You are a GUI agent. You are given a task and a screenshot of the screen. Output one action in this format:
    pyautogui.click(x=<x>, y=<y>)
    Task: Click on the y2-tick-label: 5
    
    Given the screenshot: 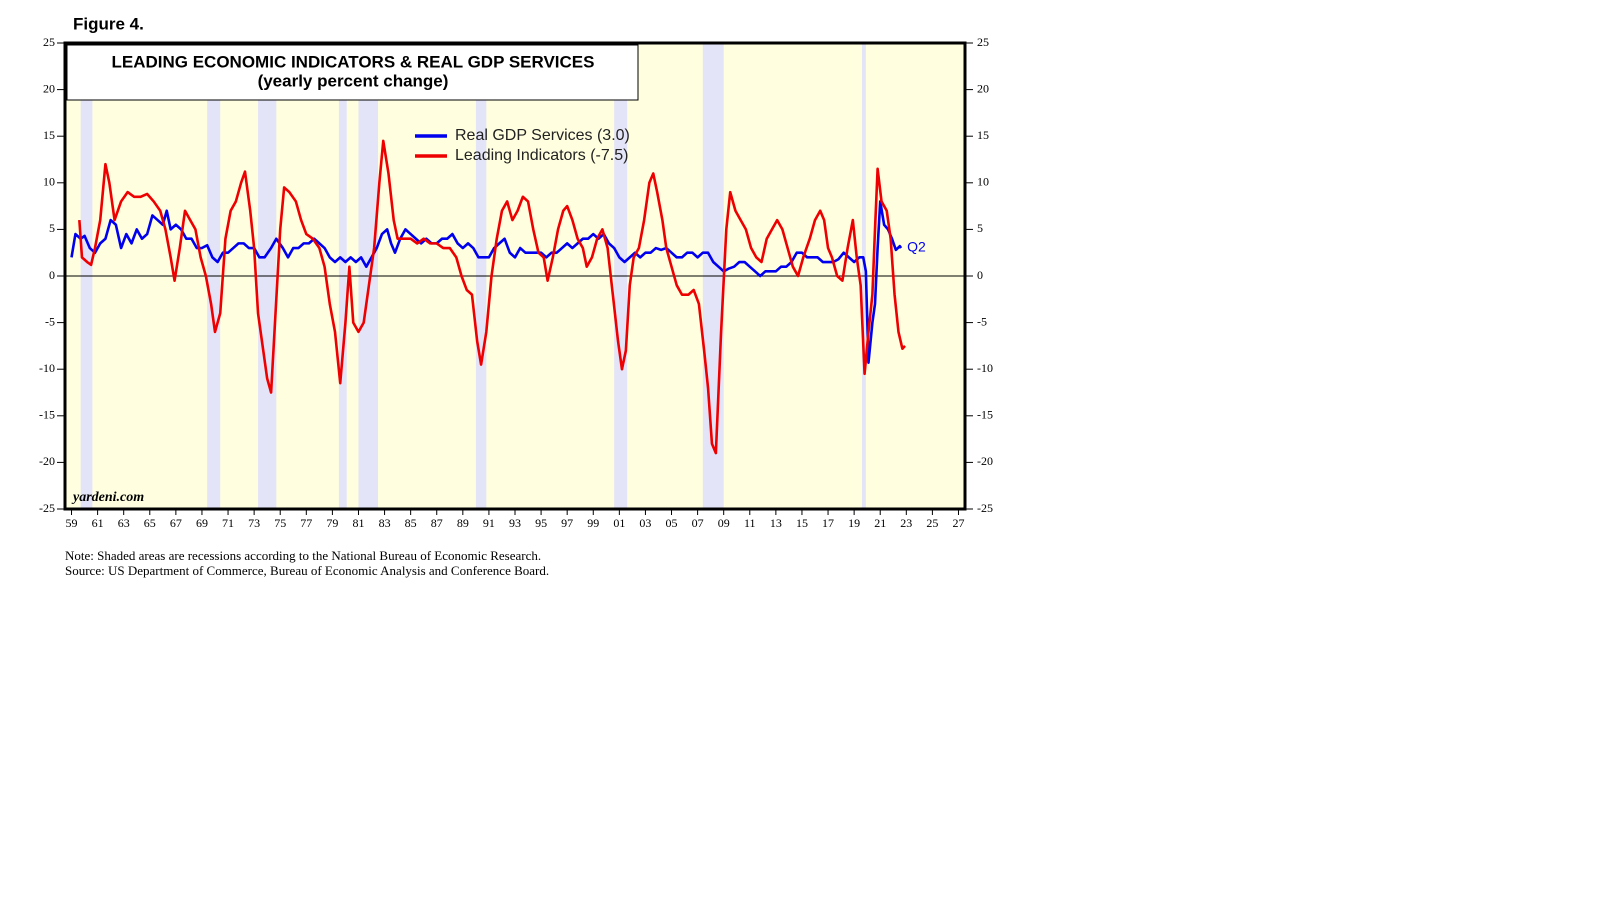 What is the action you would take?
    pyautogui.click(x=980, y=228)
    